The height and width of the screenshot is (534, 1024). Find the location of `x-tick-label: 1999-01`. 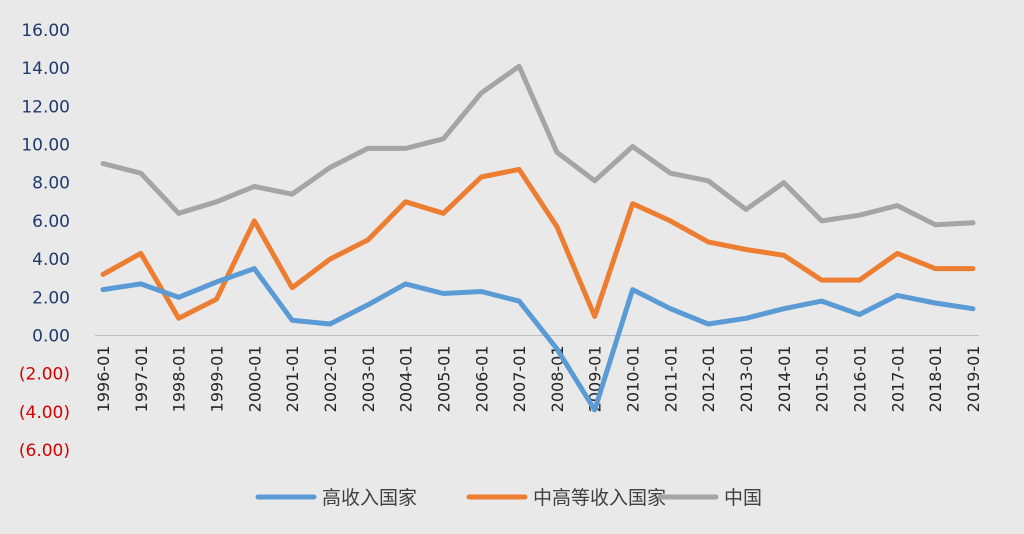

x-tick-label: 1999-01 is located at coordinates (216, 378).